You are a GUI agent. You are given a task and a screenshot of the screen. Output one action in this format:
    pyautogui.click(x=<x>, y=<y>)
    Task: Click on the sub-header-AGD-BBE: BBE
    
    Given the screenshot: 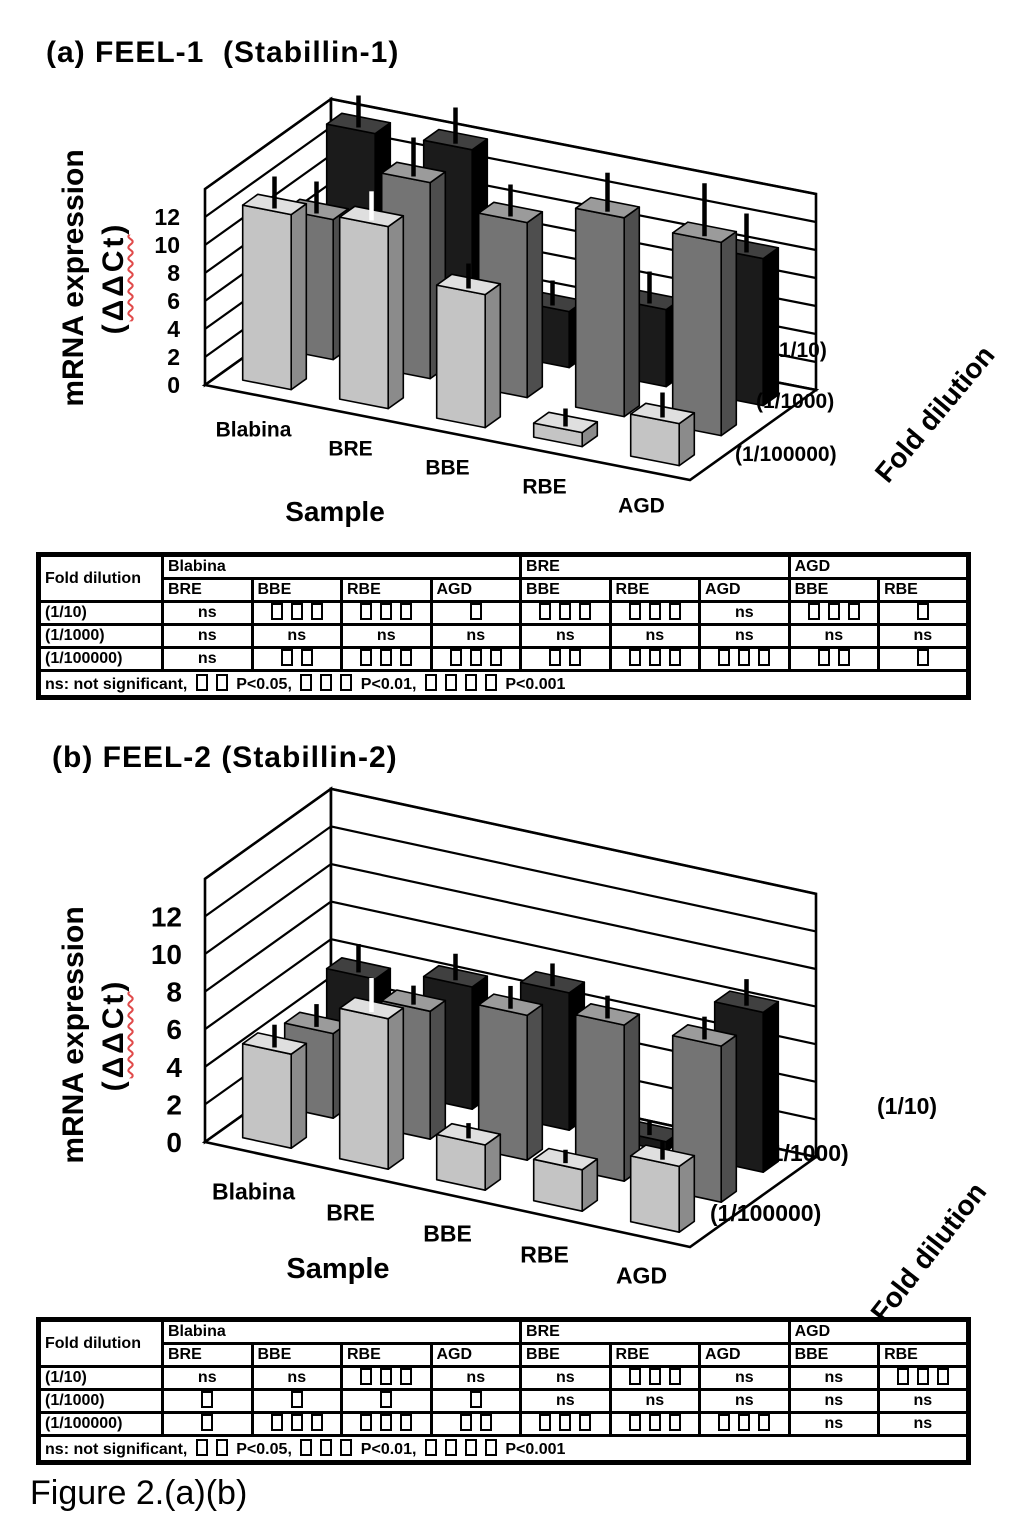 What is the action you would take?
    pyautogui.click(x=834, y=590)
    